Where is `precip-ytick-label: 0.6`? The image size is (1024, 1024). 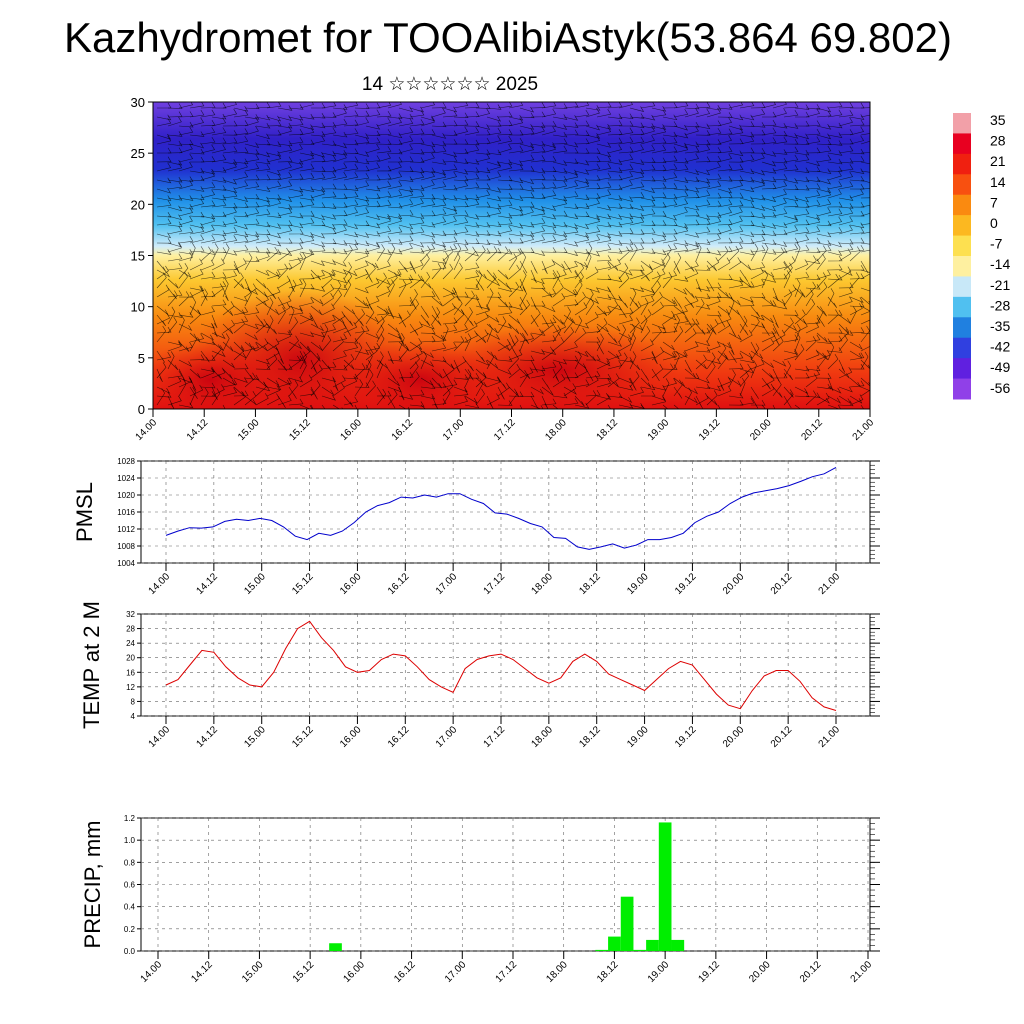 precip-ytick-label: 0.6 is located at coordinates (130, 885).